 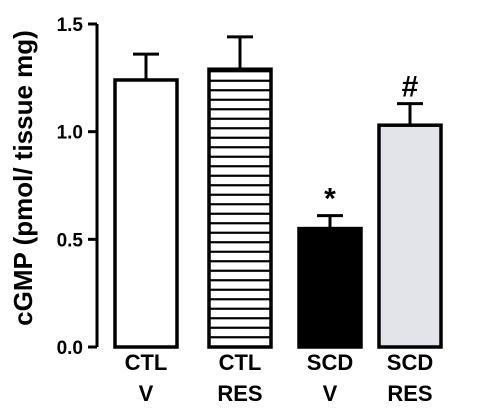 What do you see at coordinates (146, 213) in the screenshot?
I see `bar-ctl-v` at bounding box center [146, 213].